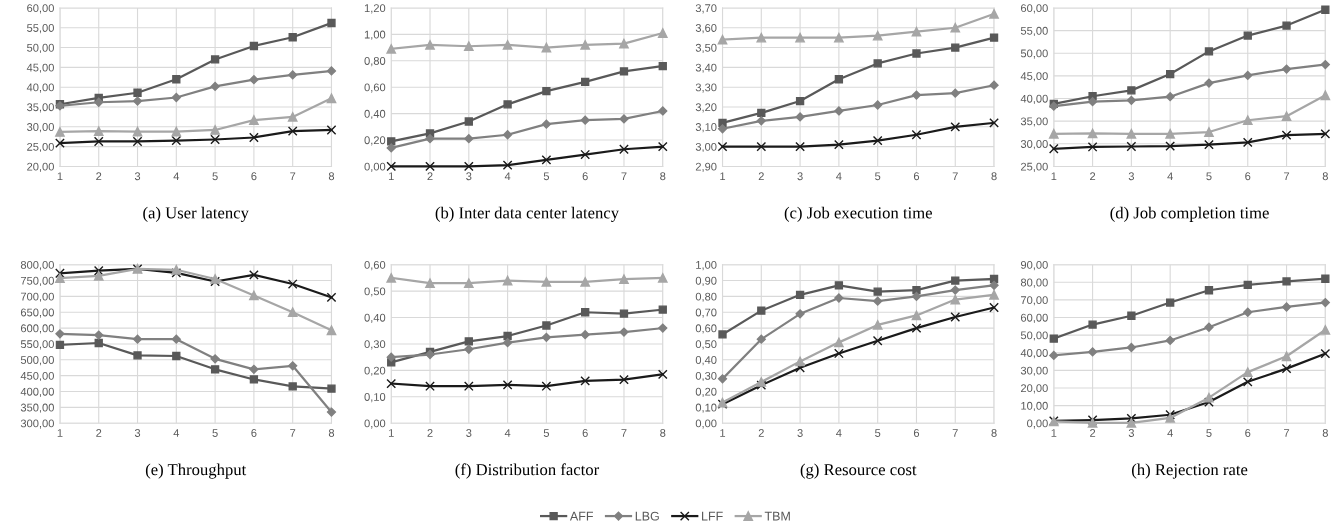  I want to click on y-tick-label: 0,20, so click(375, 371).